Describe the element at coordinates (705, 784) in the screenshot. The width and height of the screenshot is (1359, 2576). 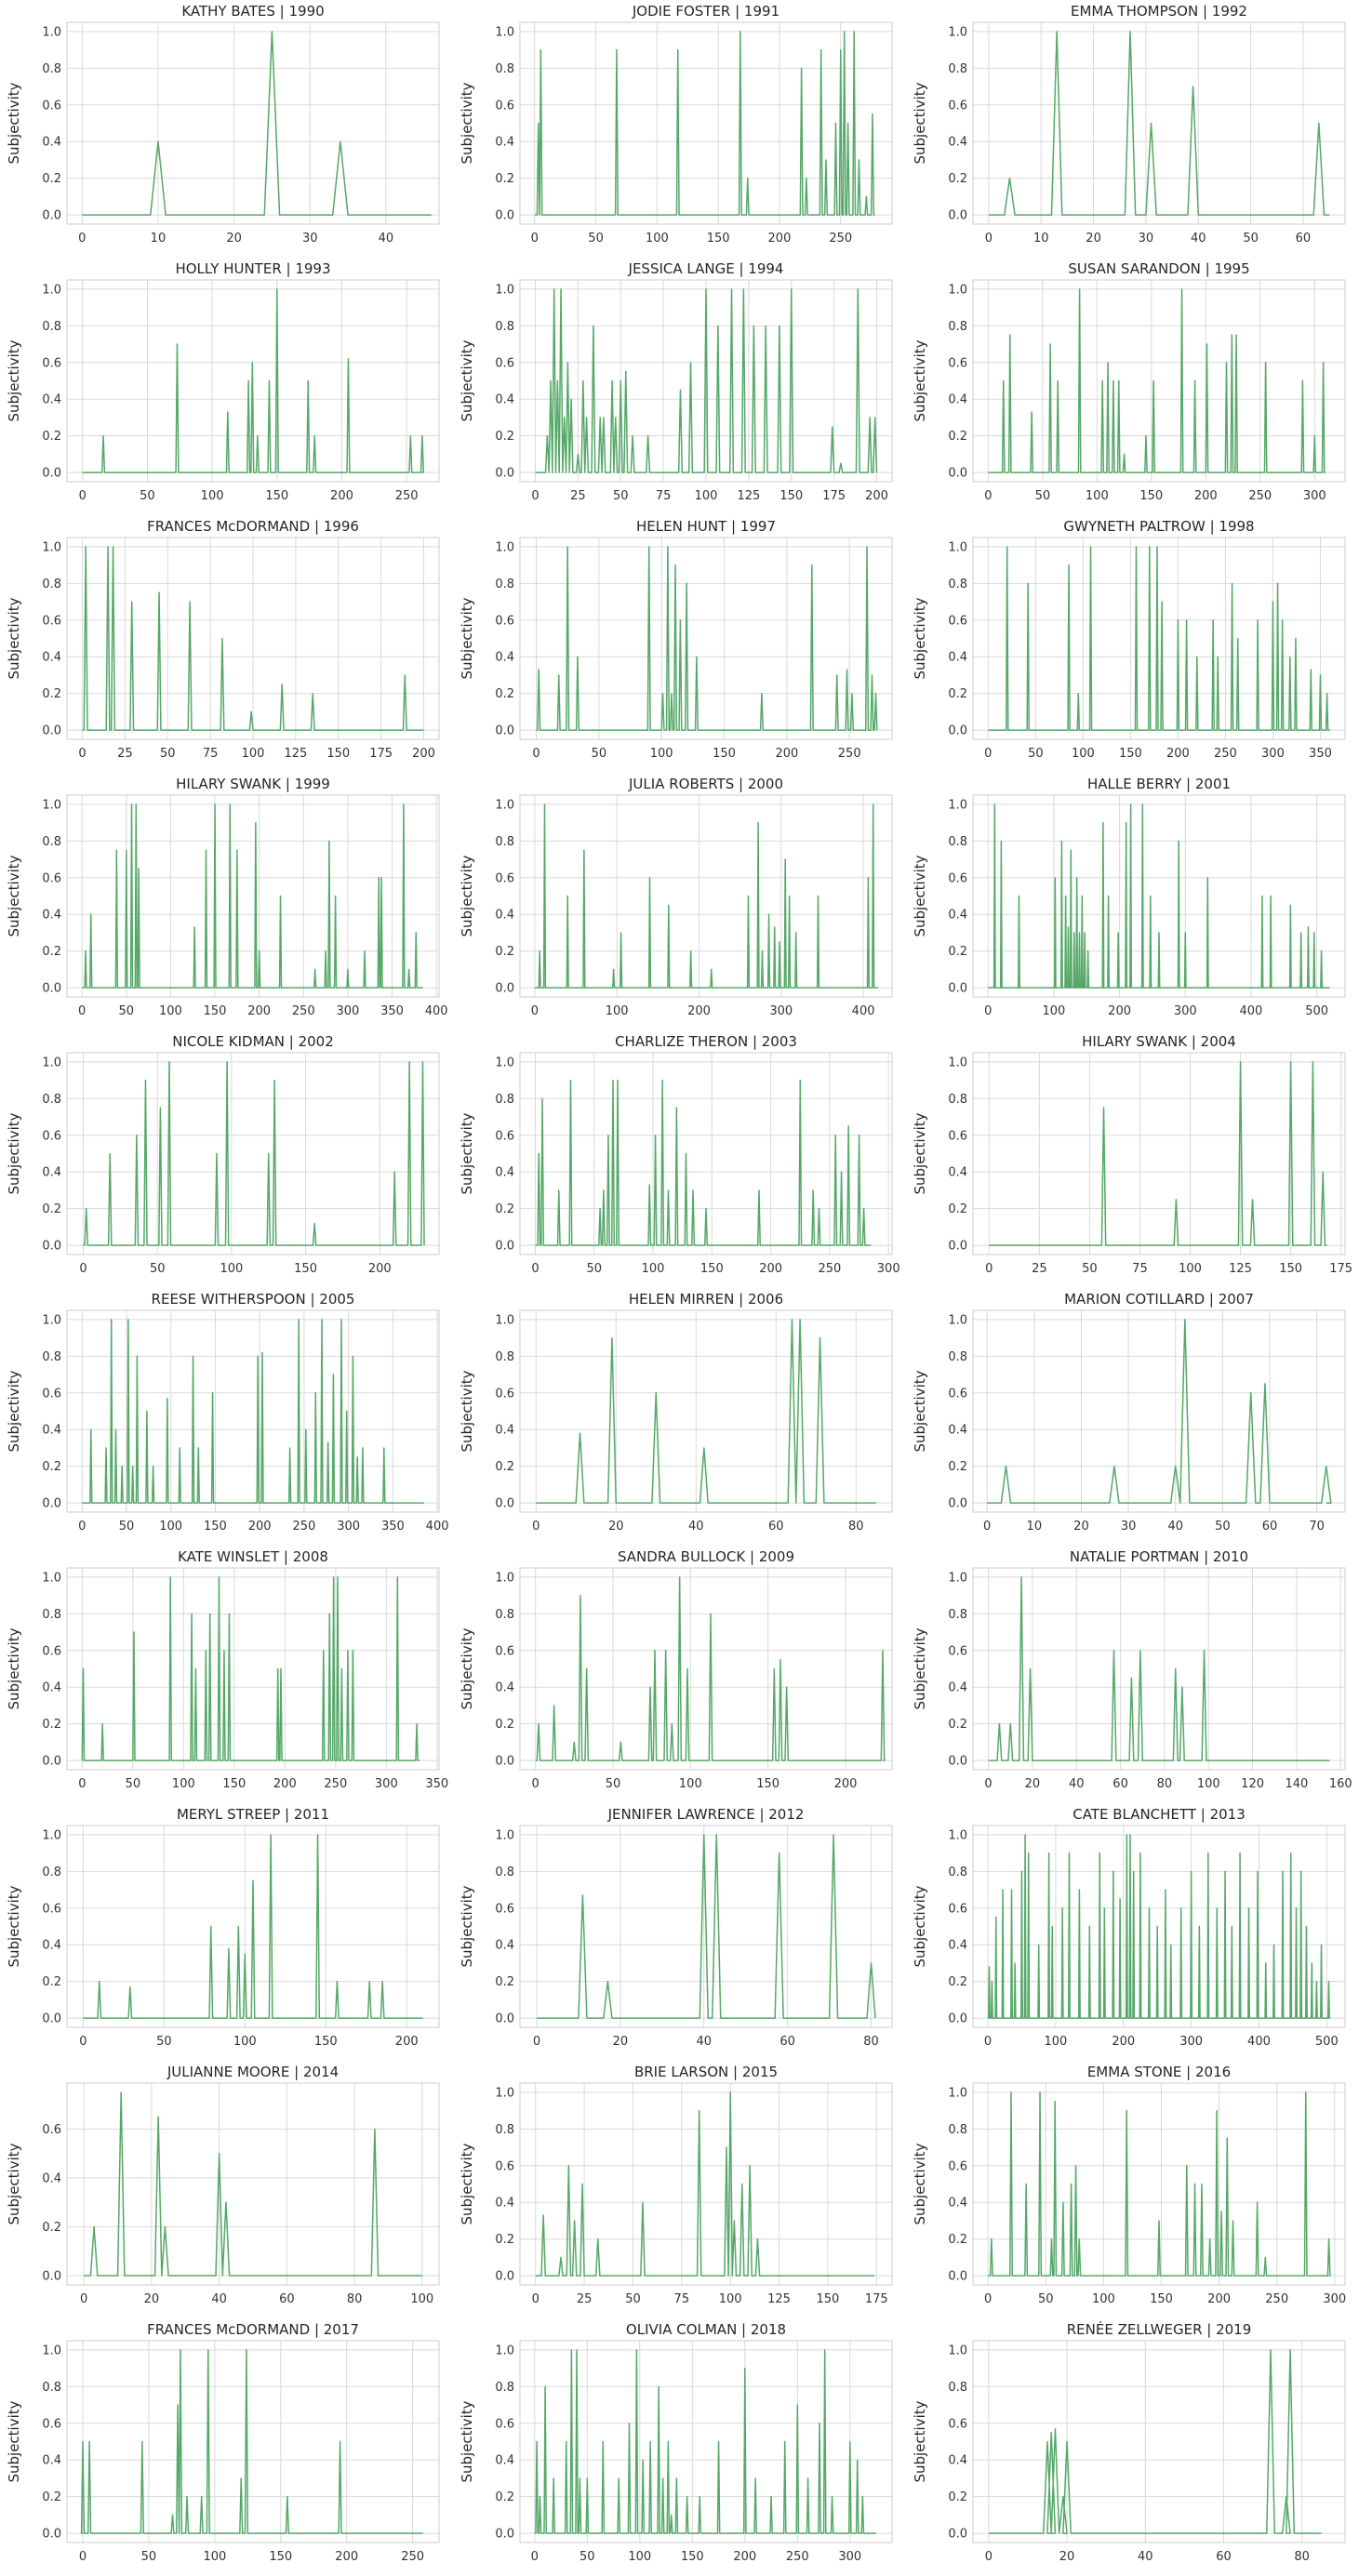
I see `subplot-title: JULIA ROBERTS | 2000` at that location.